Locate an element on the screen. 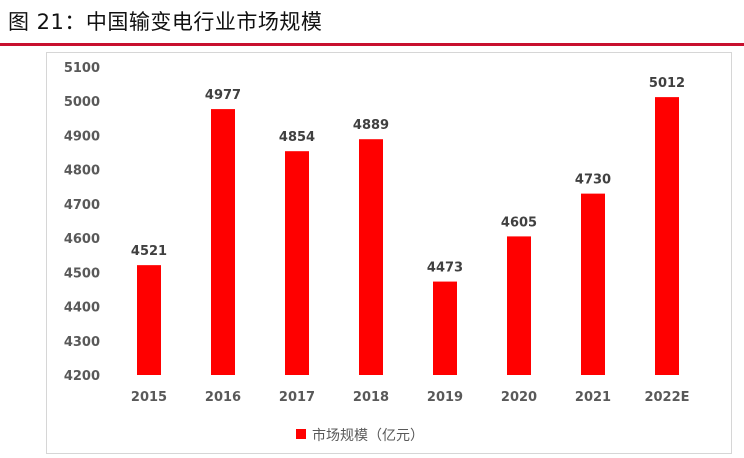  data-label: 4730 is located at coordinates (593, 180).